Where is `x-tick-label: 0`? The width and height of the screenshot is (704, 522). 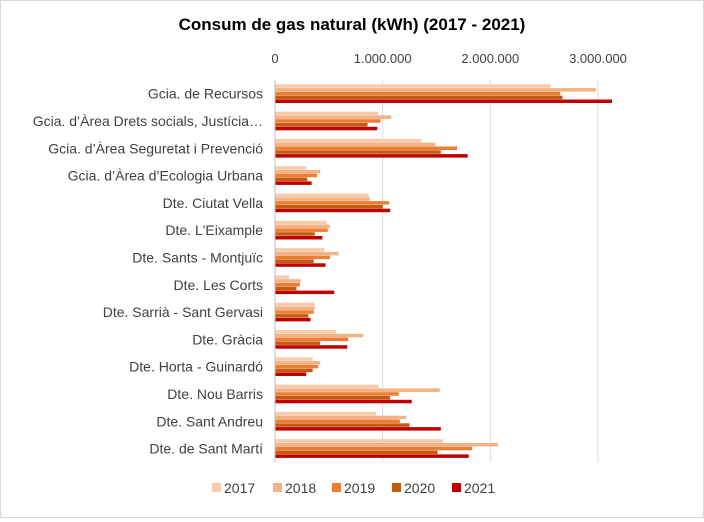
x-tick-label: 0 is located at coordinates (274, 58).